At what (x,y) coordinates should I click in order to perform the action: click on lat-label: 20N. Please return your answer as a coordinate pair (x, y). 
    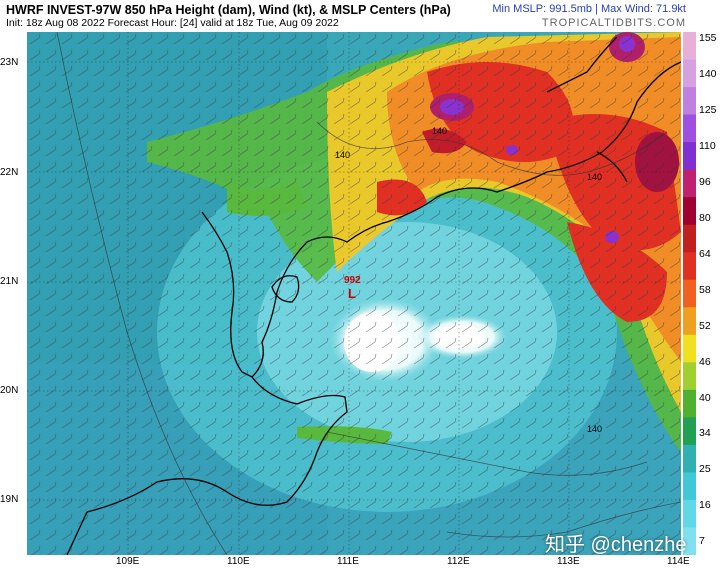
    Looking at the image, I should click on (9, 390).